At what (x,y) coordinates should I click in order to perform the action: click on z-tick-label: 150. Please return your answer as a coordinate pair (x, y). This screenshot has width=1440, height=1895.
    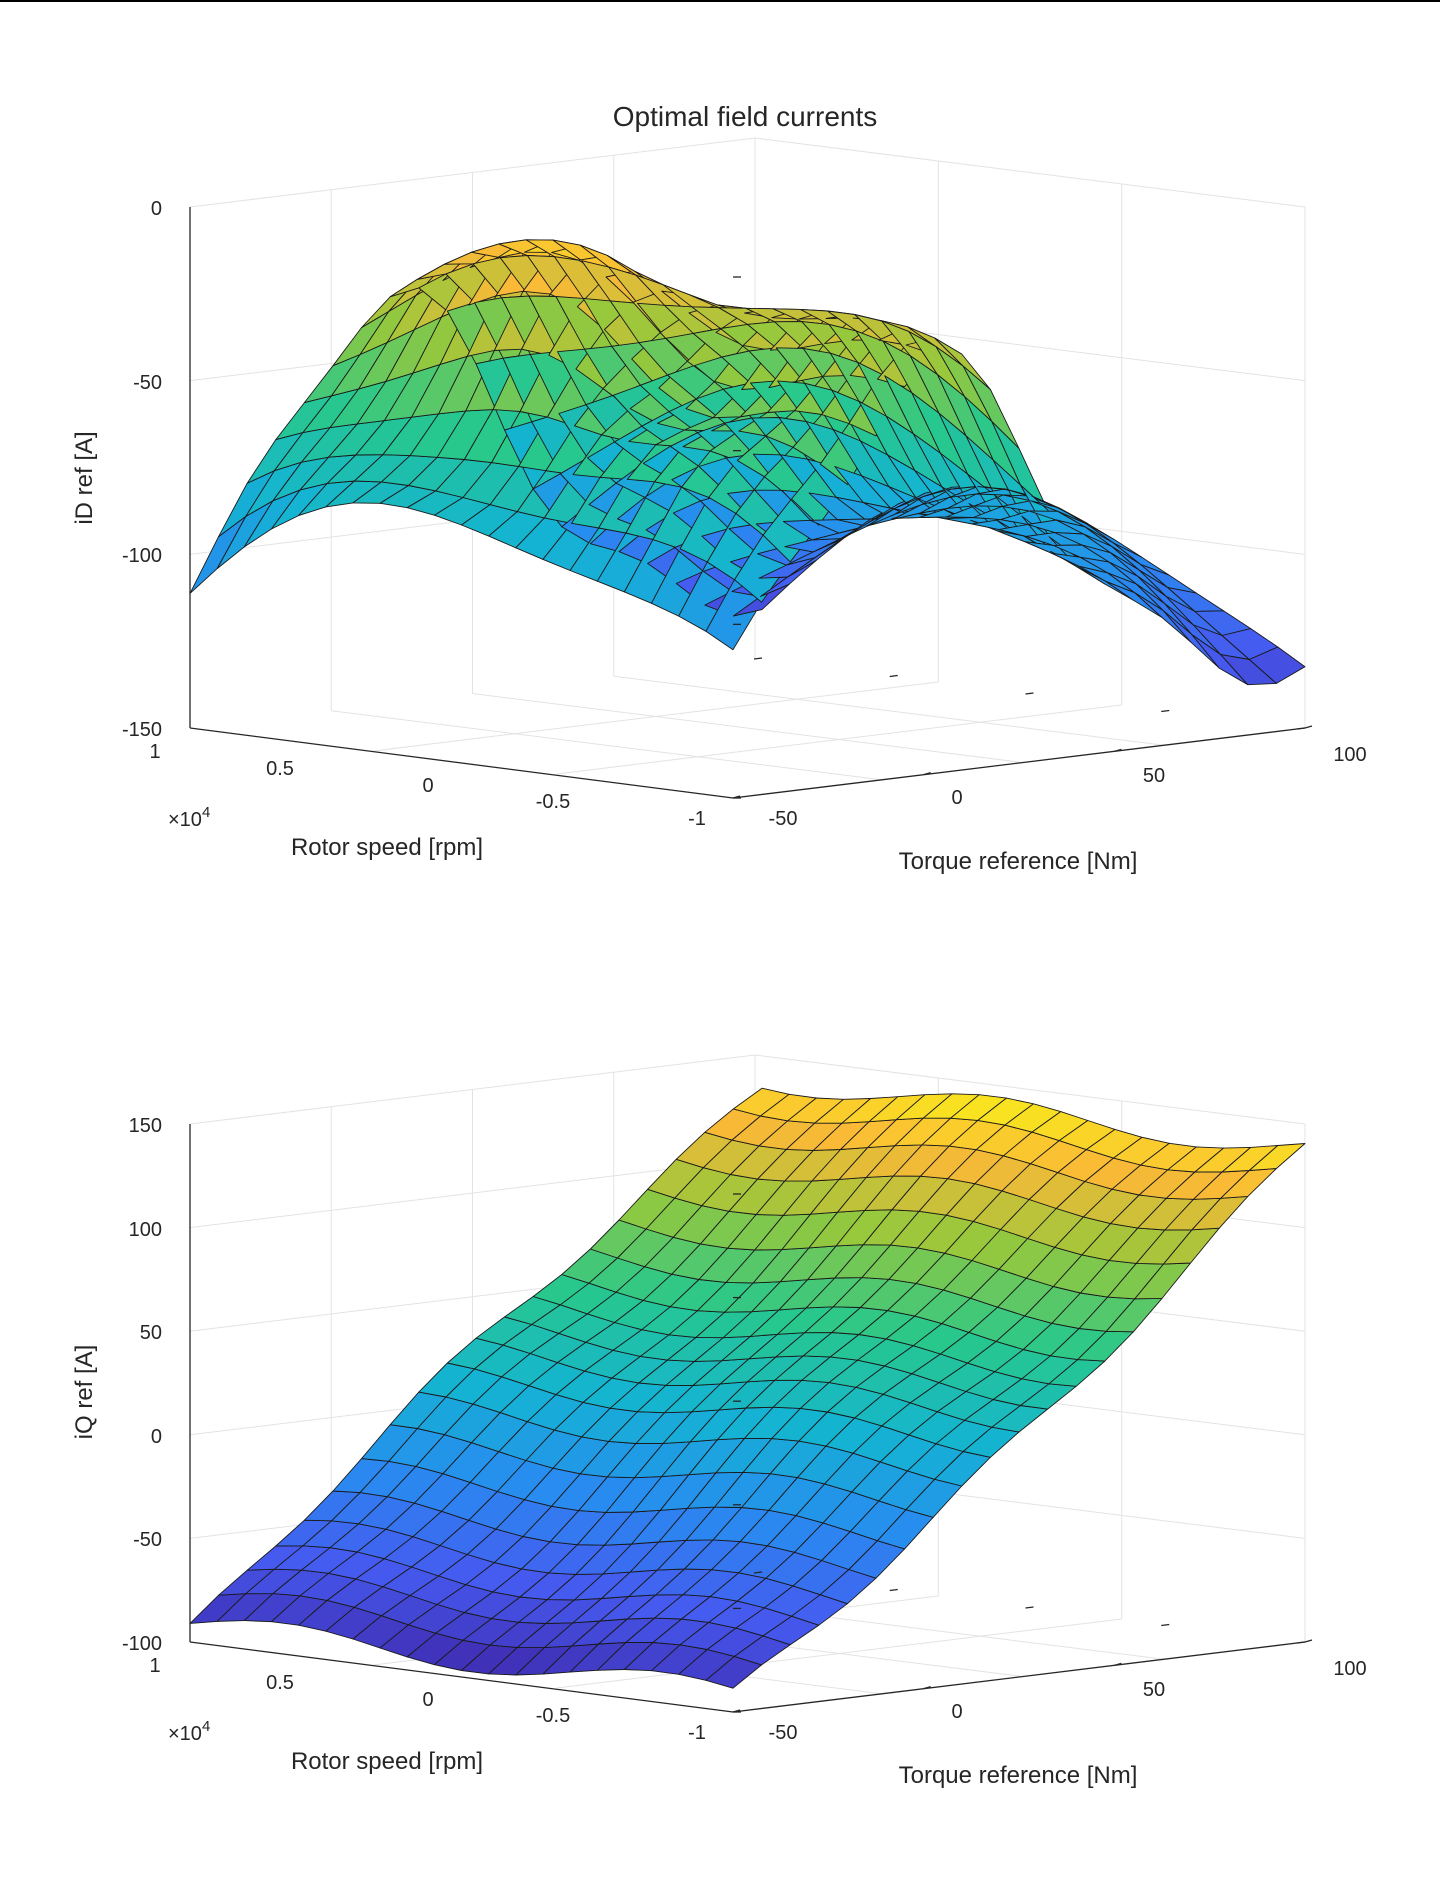
    Looking at the image, I should click on (145, 1126).